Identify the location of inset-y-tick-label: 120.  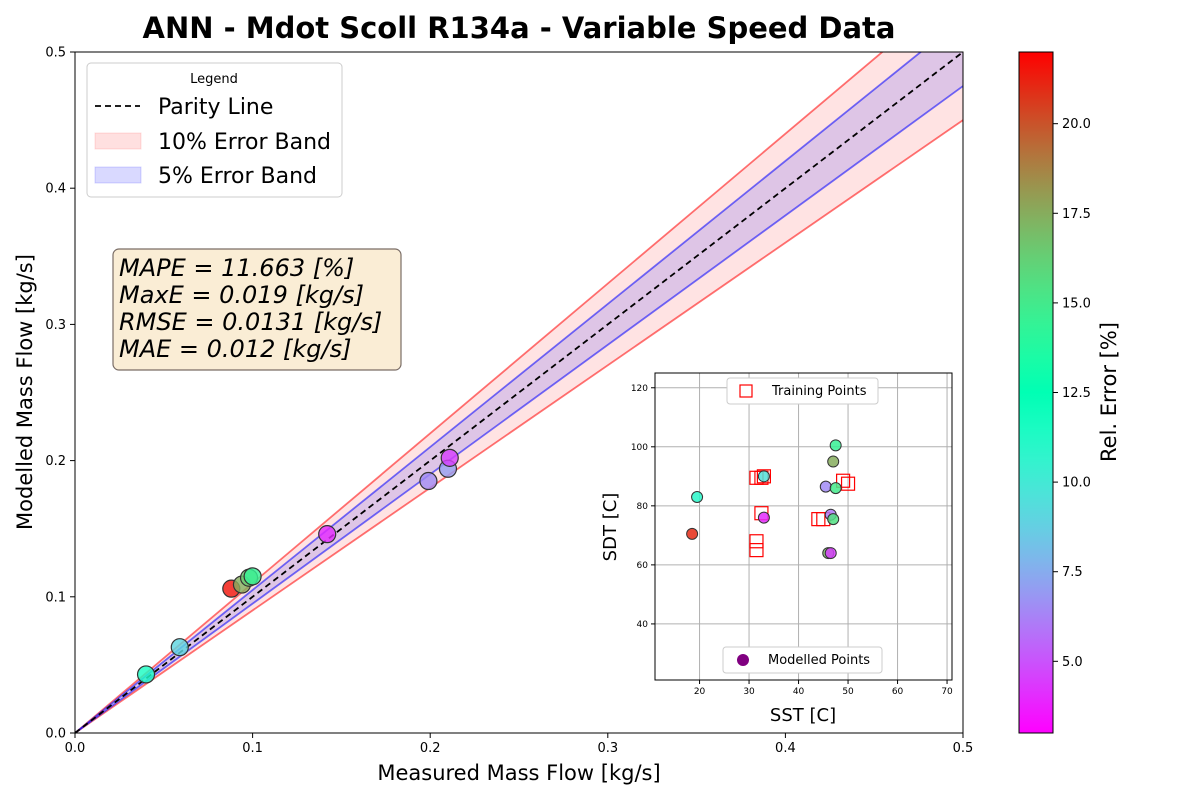
(639, 389).